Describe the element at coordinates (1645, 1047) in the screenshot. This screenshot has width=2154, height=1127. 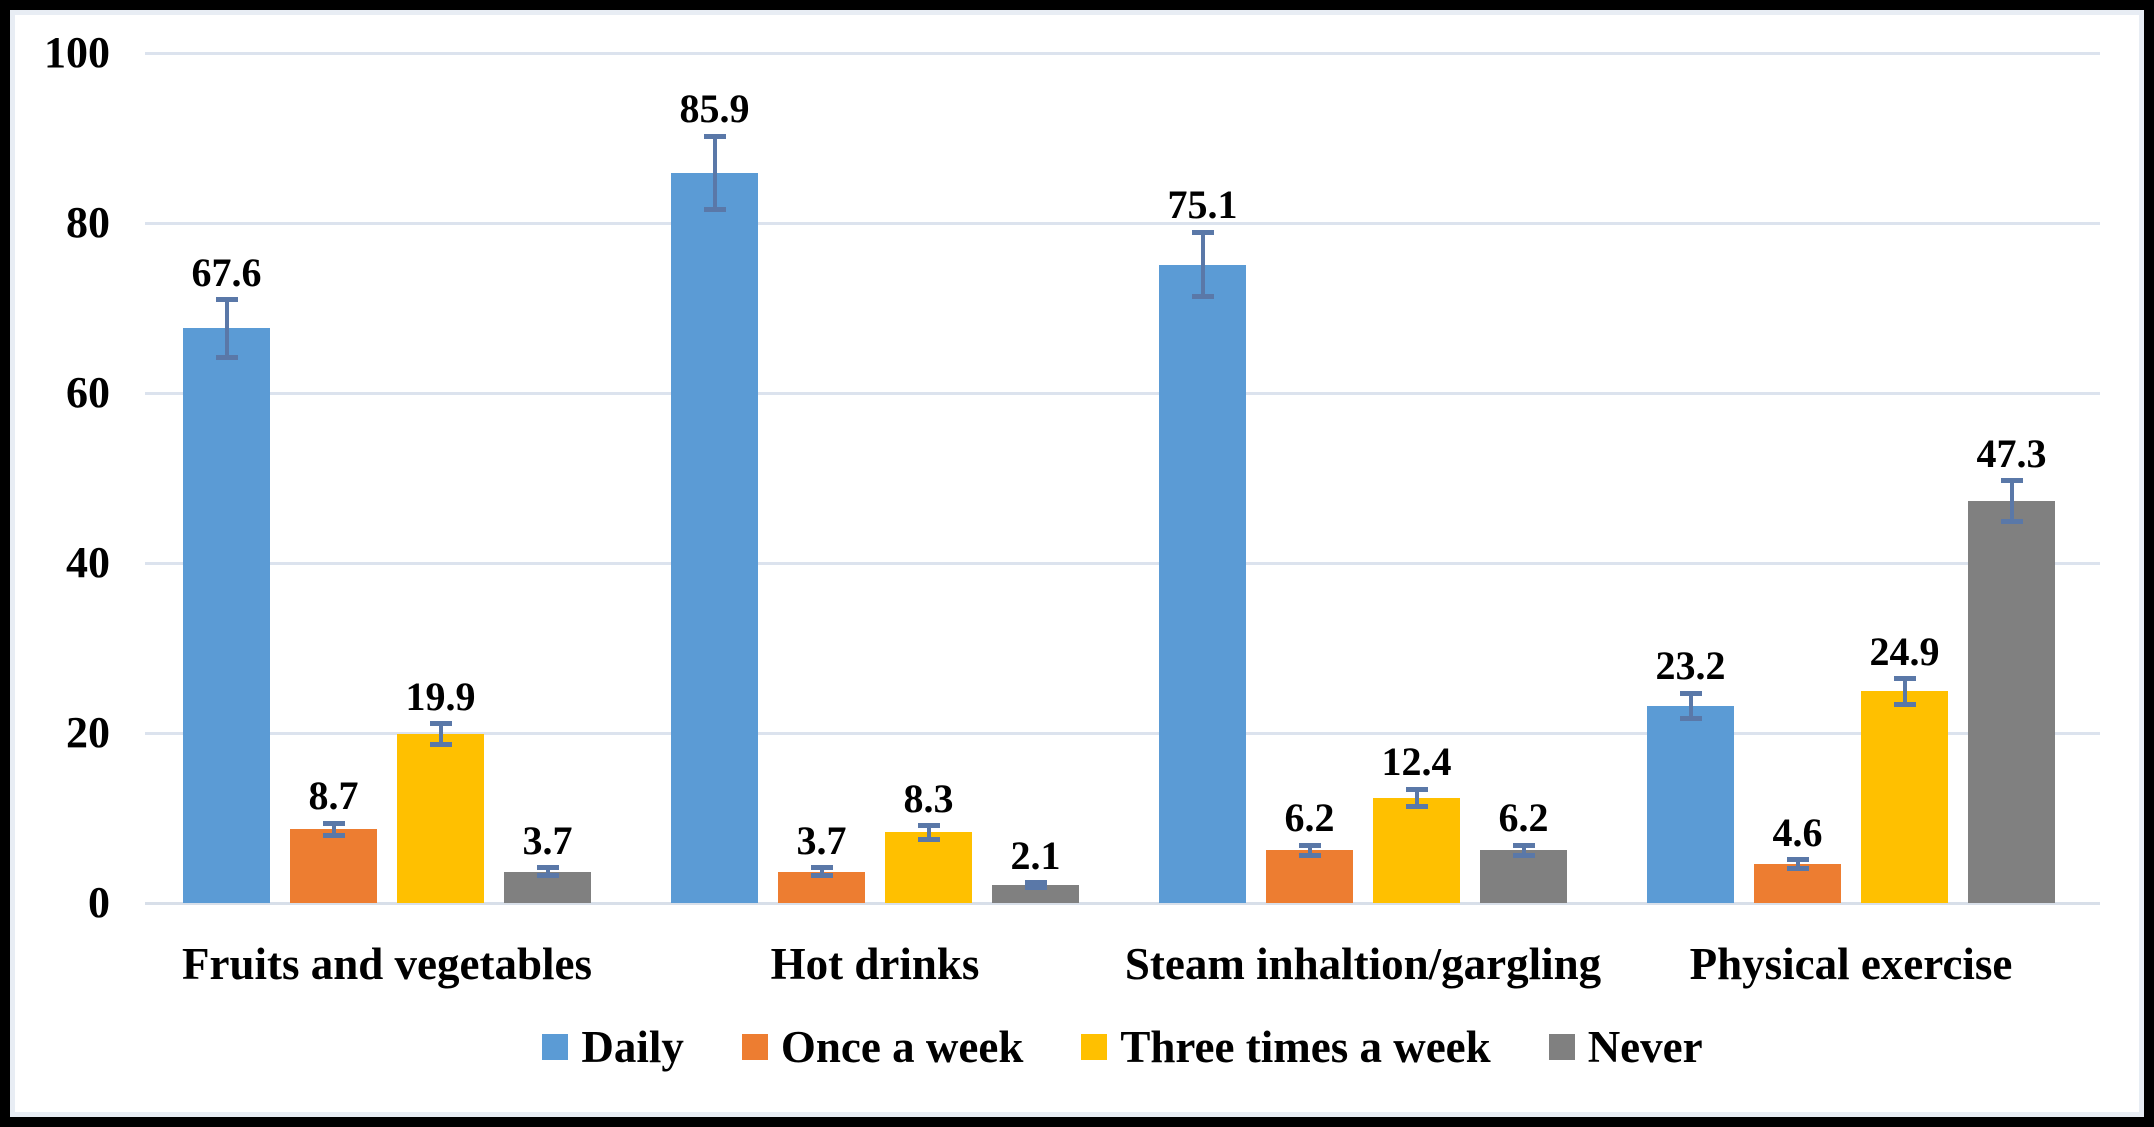
I see `legend-label-never: Never` at that location.